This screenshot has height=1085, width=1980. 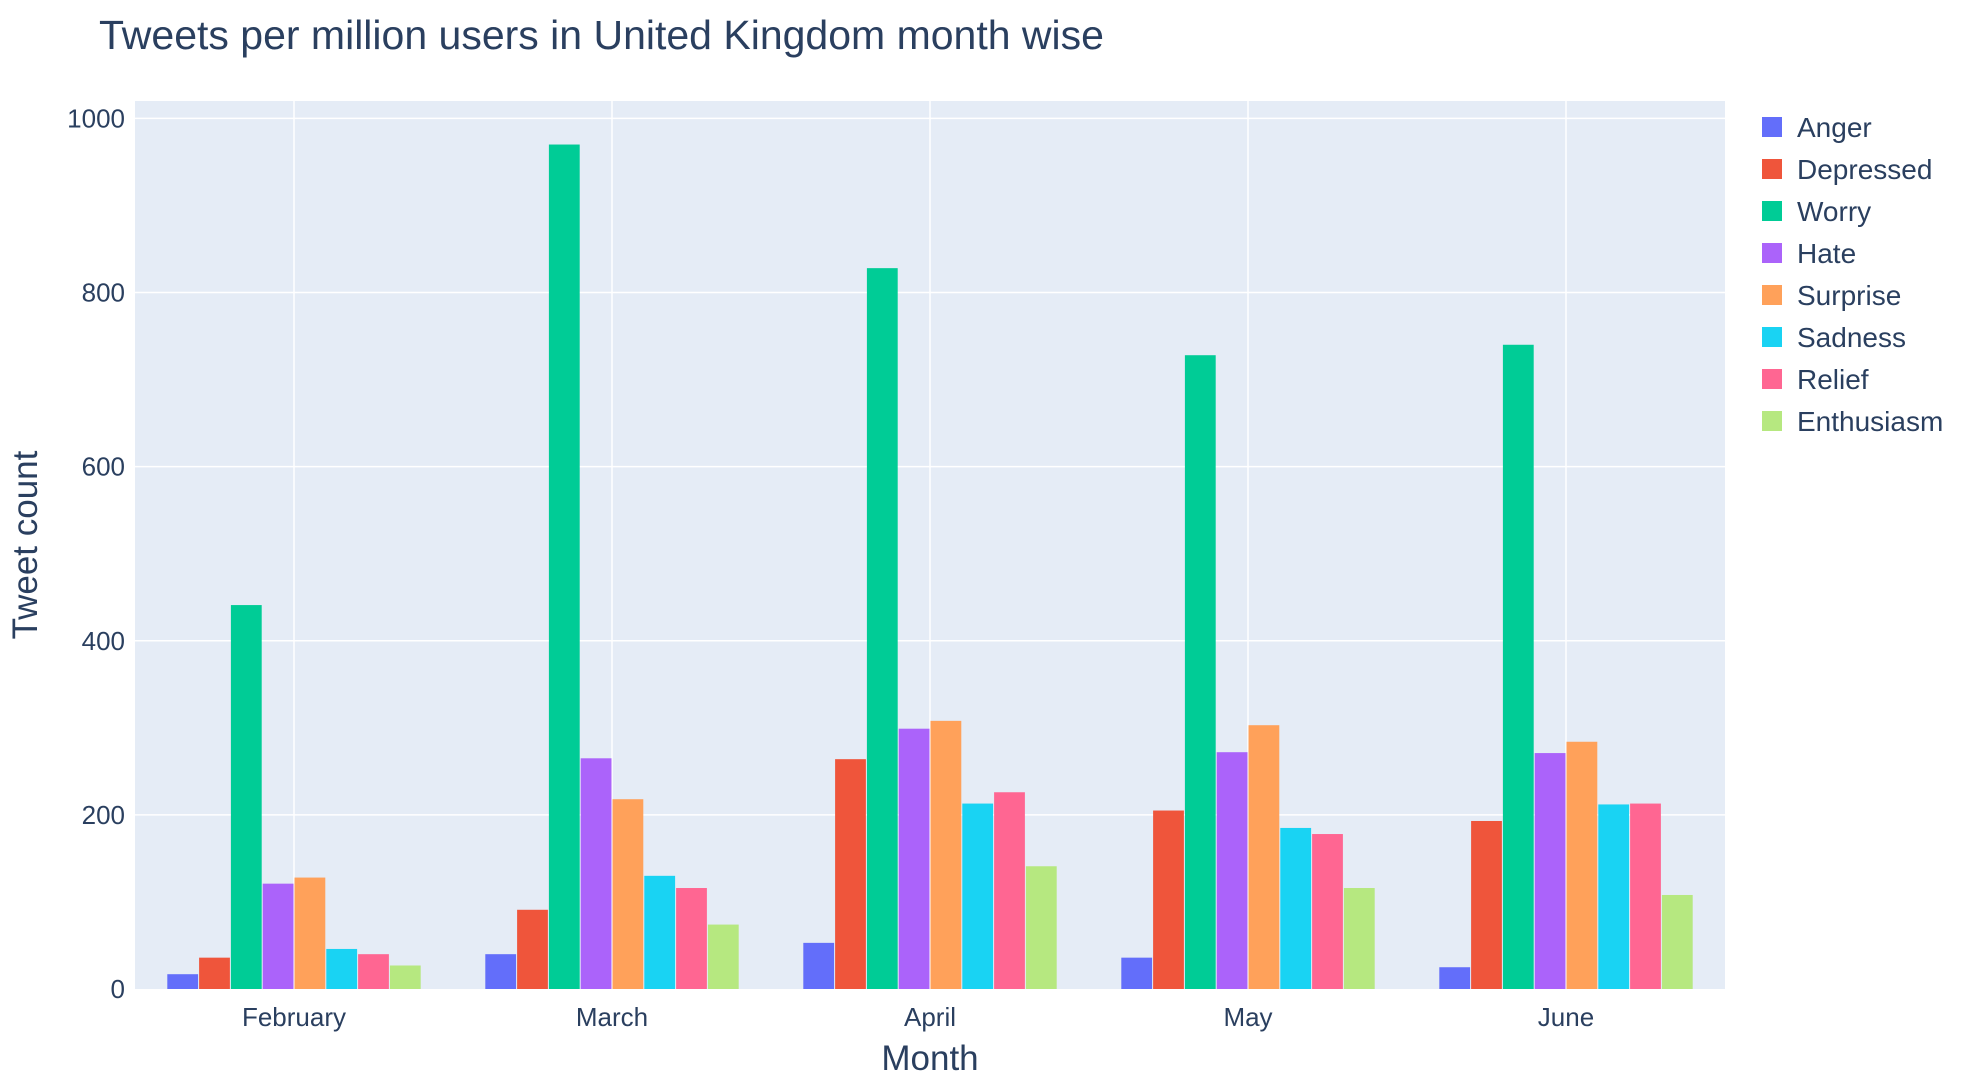 What do you see at coordinates (103, 293) in the screenshot?
I see `y-tick-label: 800` at bounding box center [103, 293].